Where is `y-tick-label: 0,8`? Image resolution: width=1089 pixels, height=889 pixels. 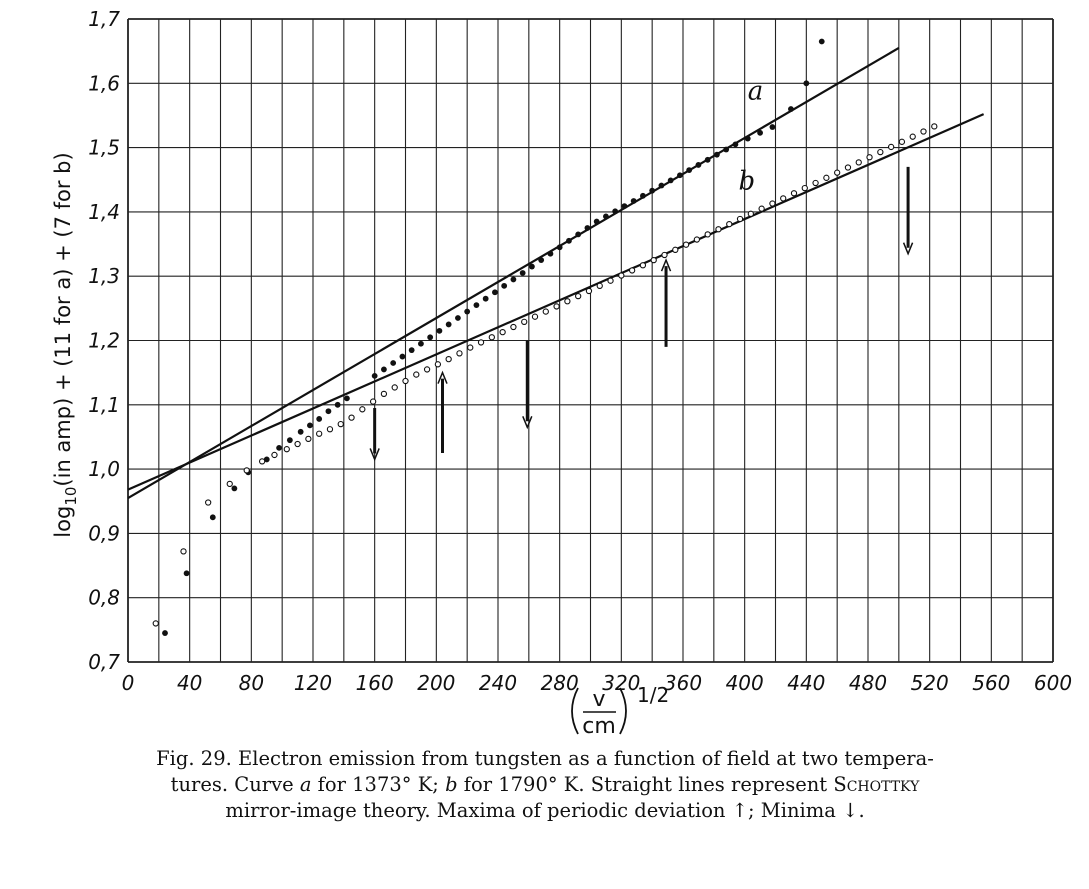 y-tick-label: 0,8 is located at coordinates (104, 598).